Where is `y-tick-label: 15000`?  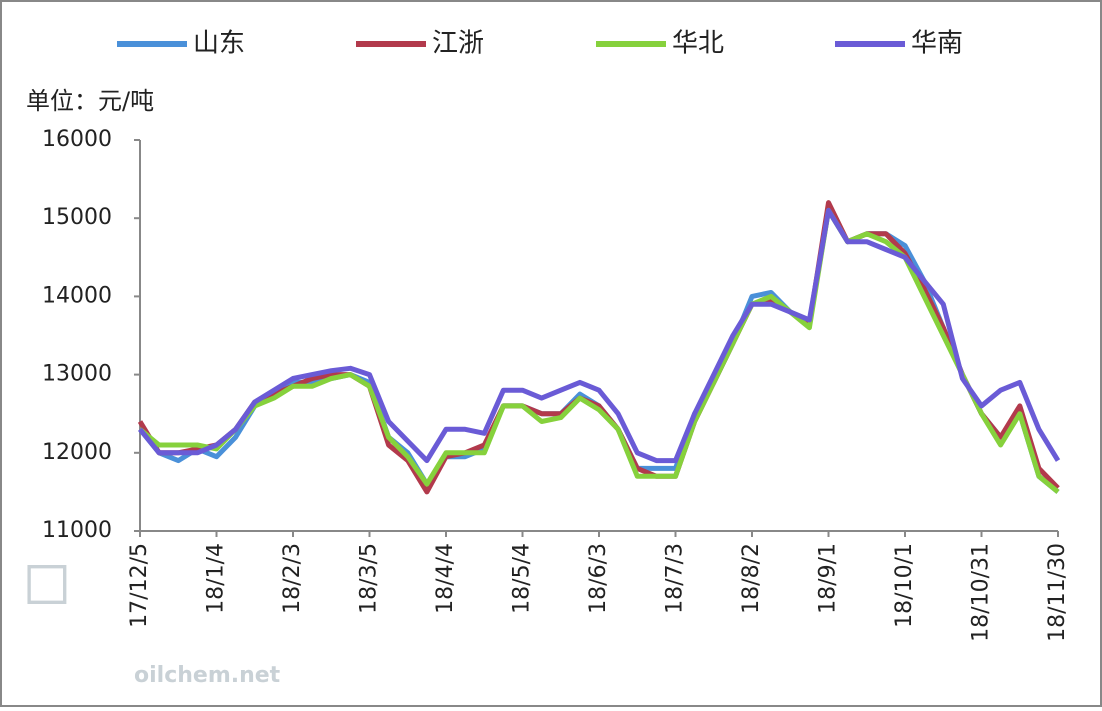 y-tick-label: 15000 is located at coordinates (77, 217).